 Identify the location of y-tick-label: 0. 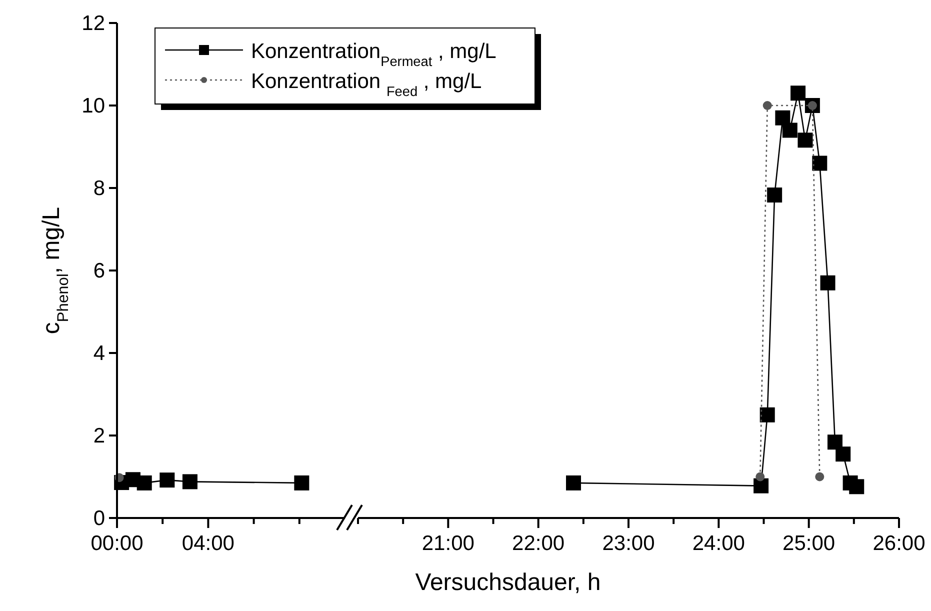
(99, 518).